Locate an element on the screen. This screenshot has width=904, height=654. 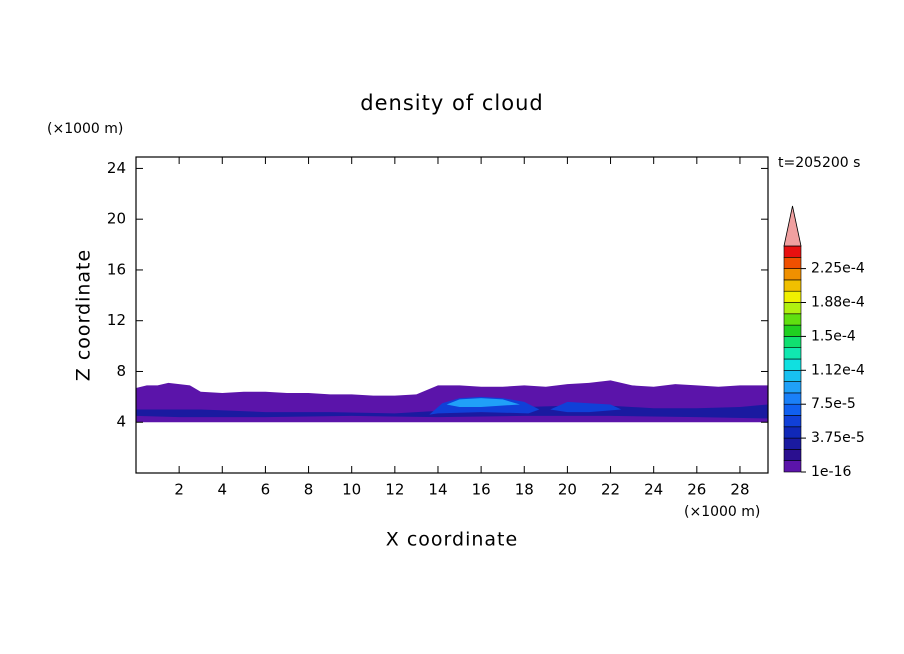
colorbar-tick-label: 1e-16 is located at coordinates (831, 472).